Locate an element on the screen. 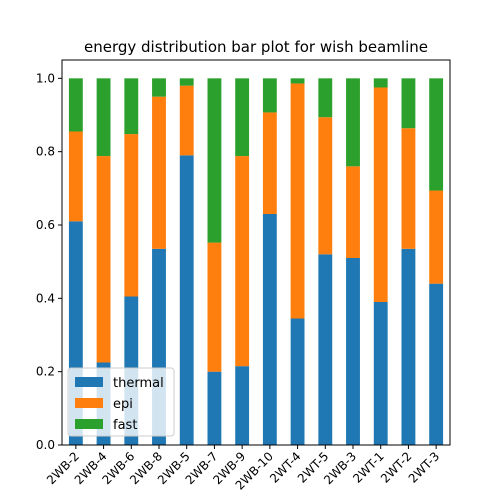 The image size is (500, 500). y-tick-label: 0.8 is located at coordinates (45, 152).